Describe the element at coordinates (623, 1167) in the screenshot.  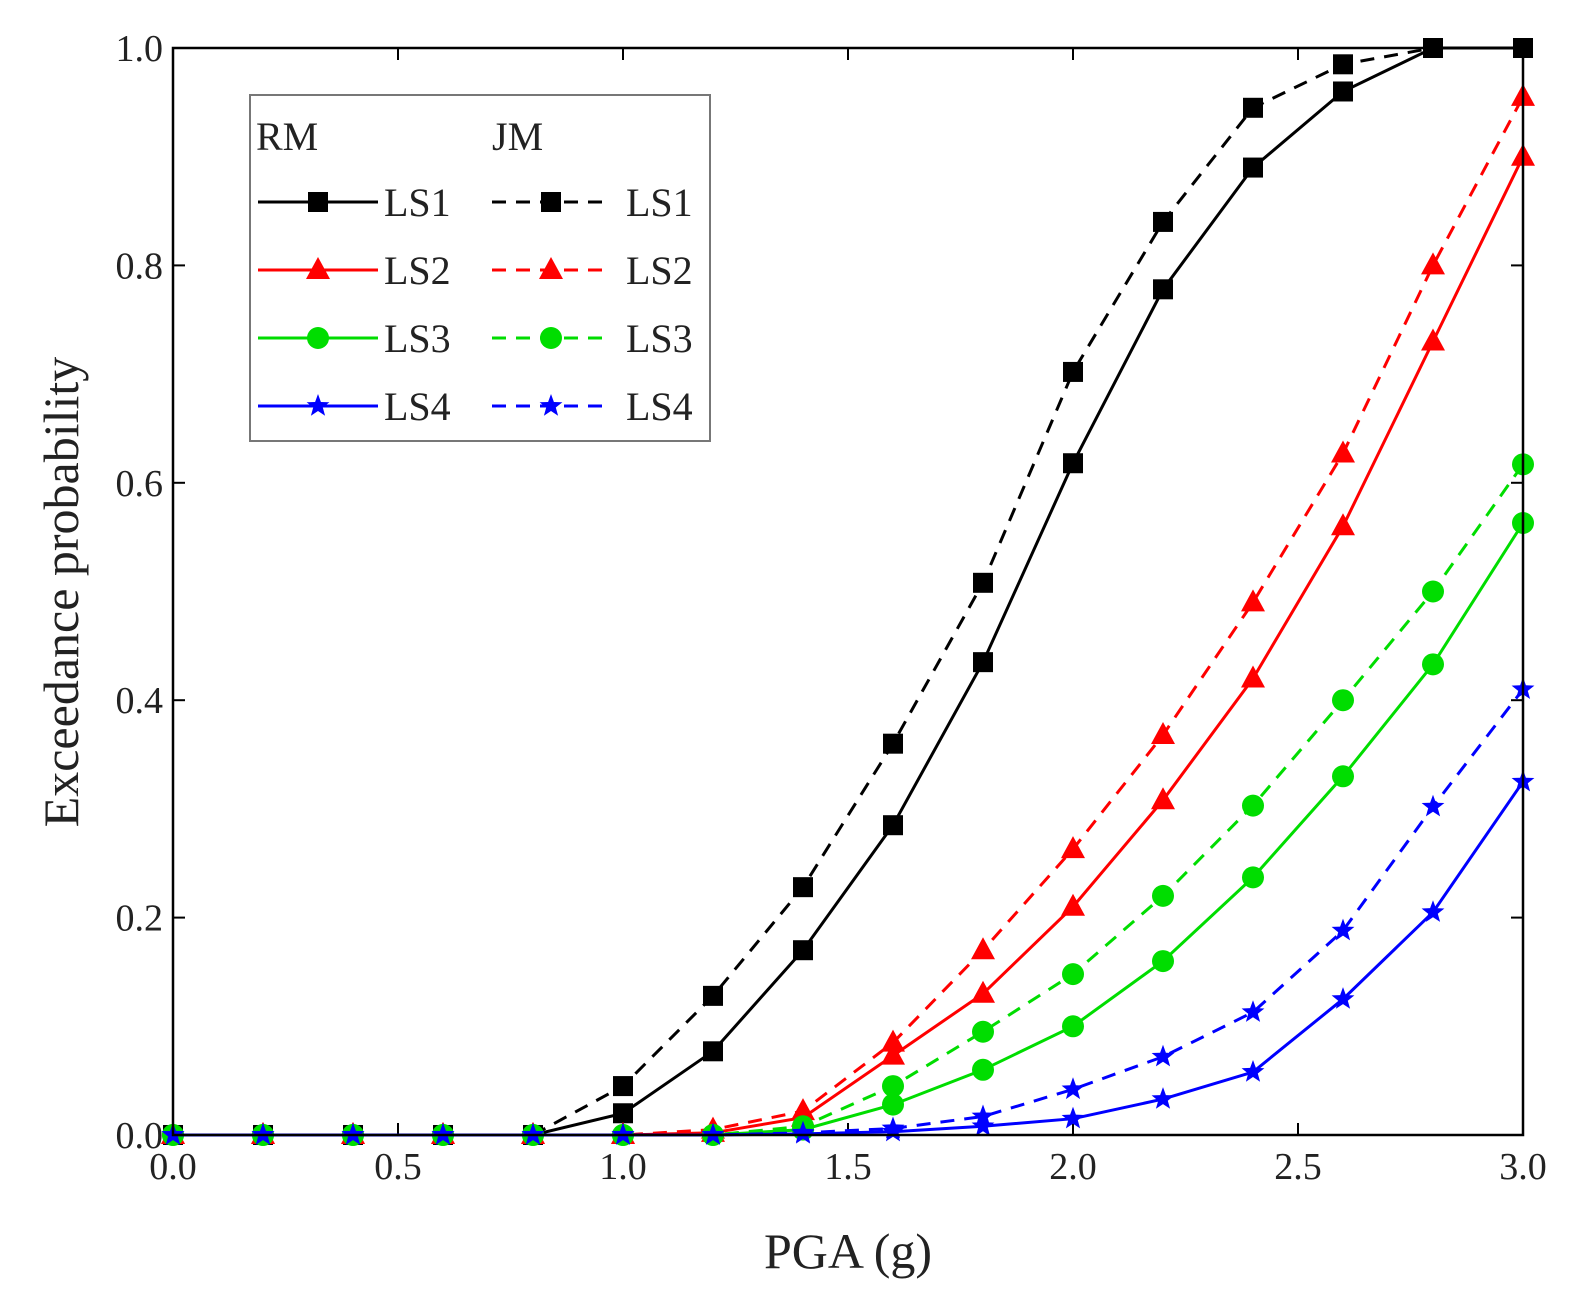
I see `x-tick-label: 1.0` at that location.